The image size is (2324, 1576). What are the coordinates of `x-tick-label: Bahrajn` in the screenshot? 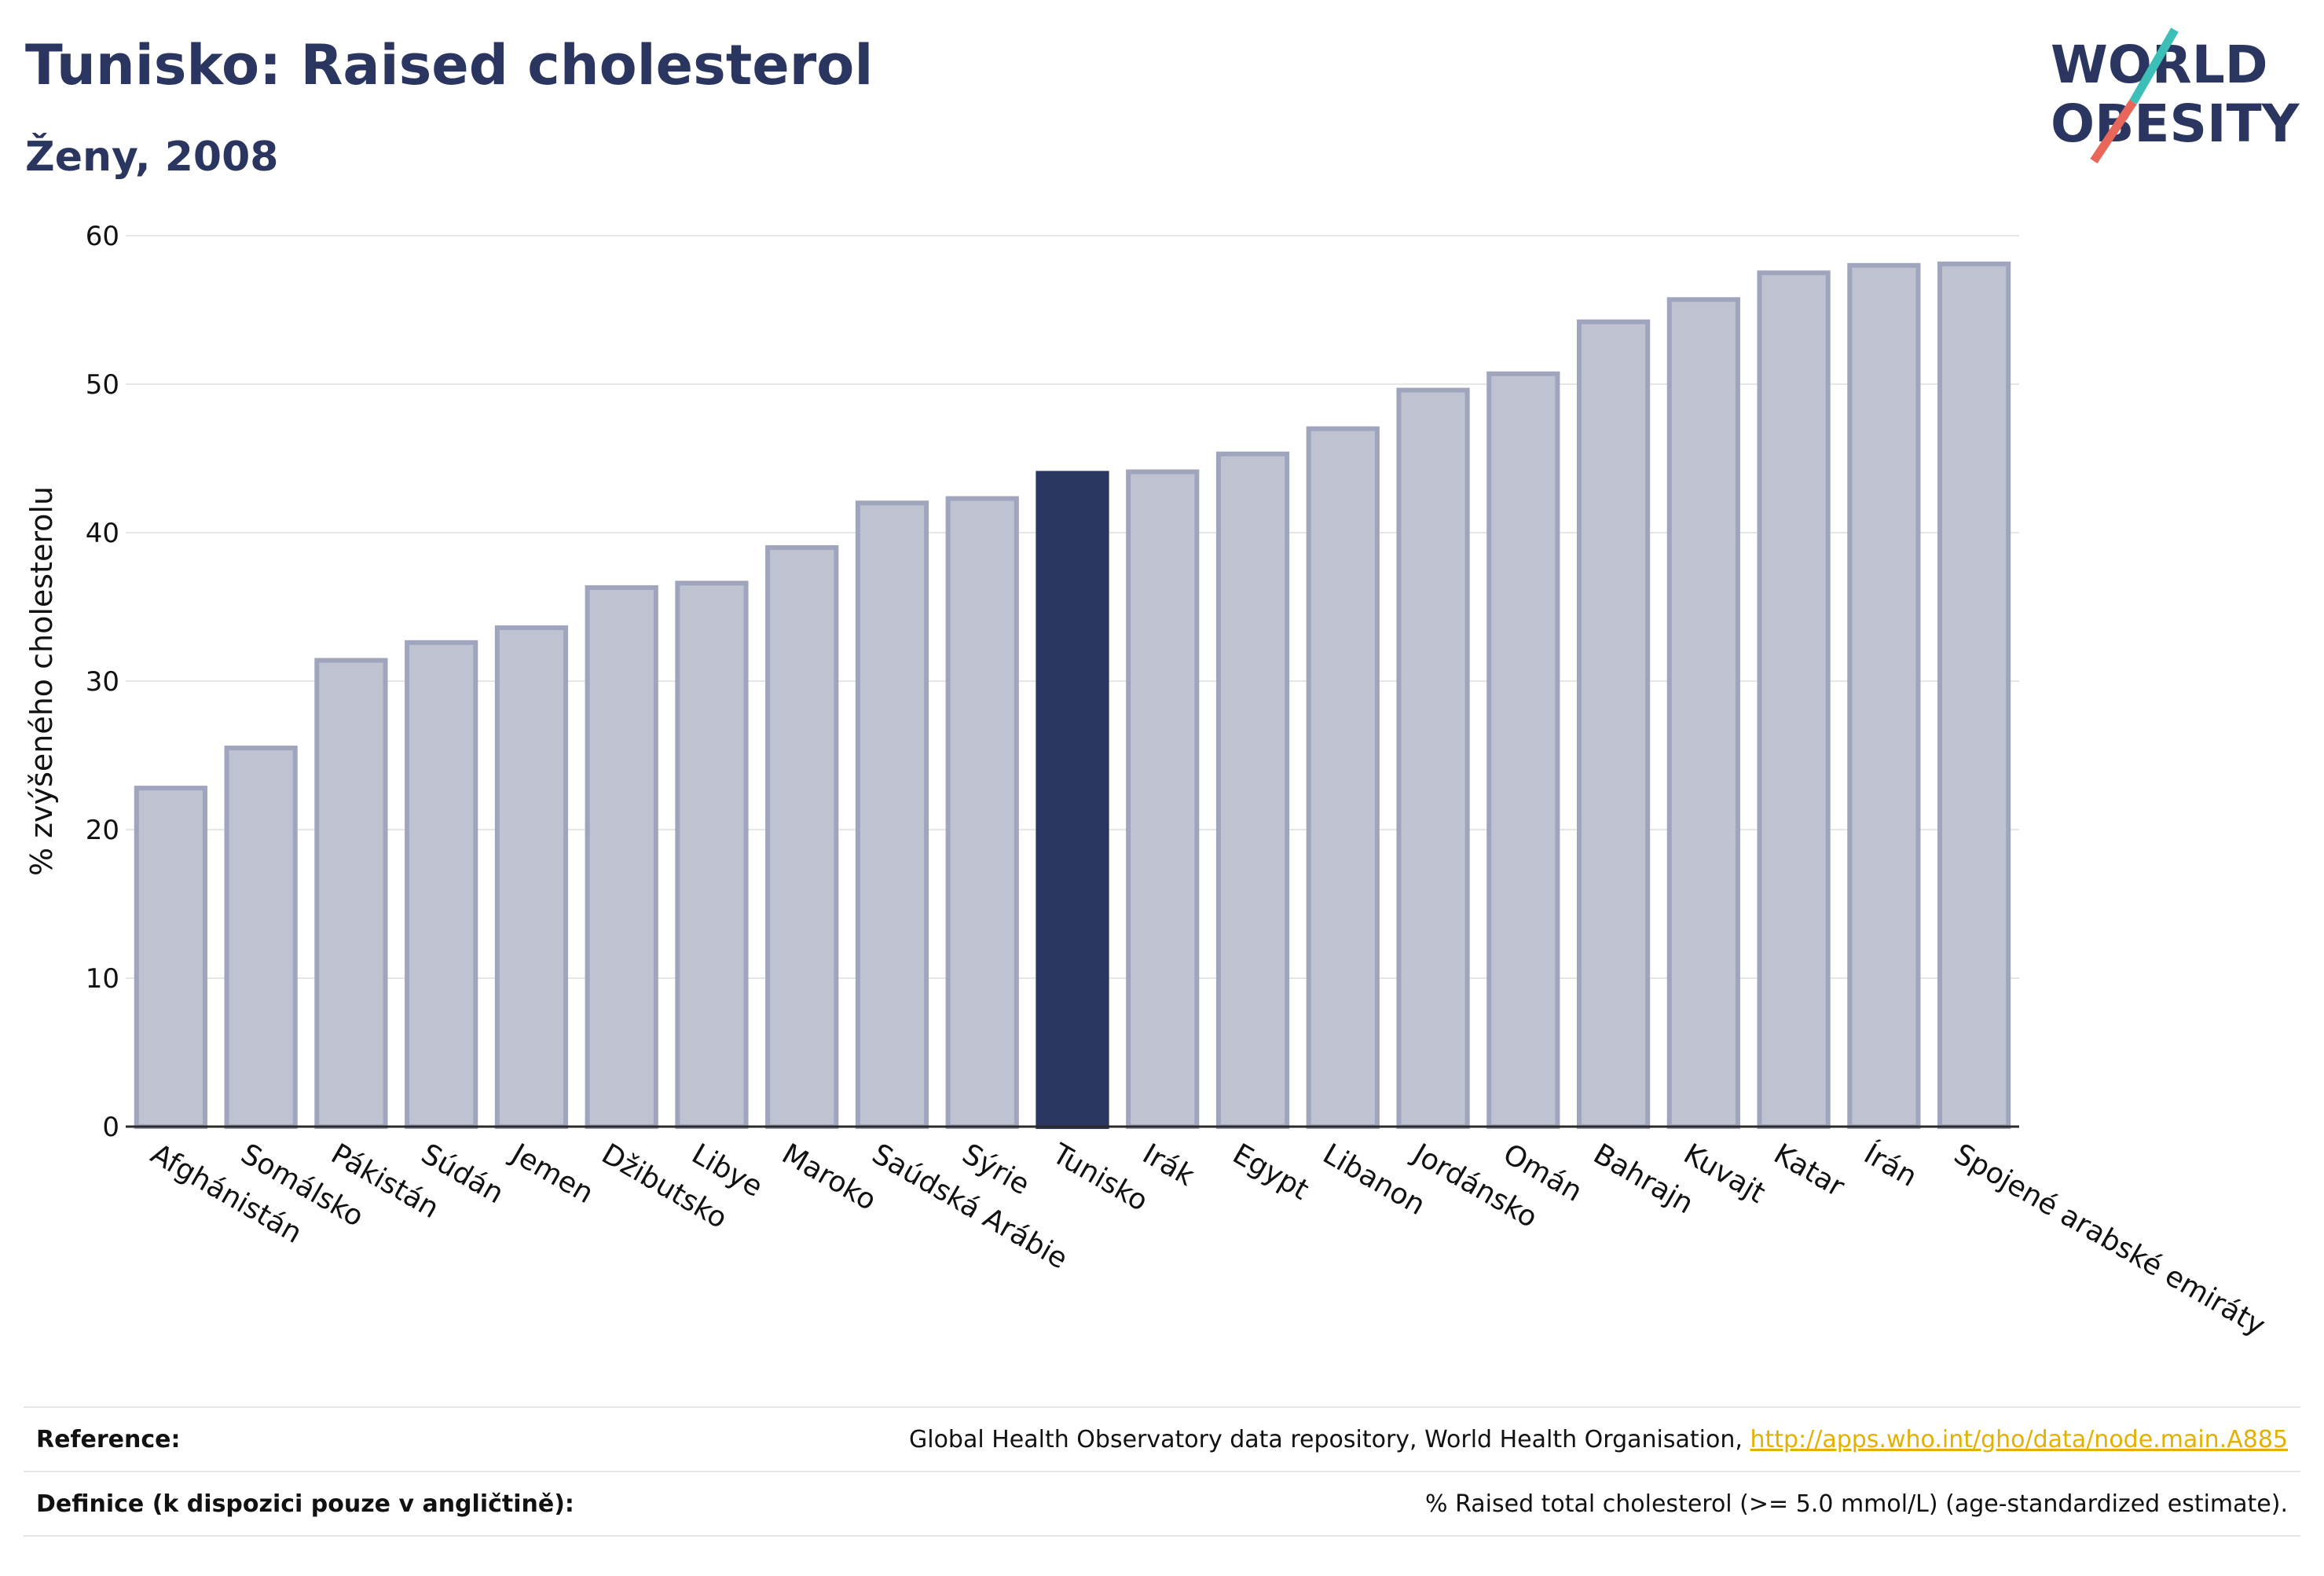 It's located at (1643, 1179).